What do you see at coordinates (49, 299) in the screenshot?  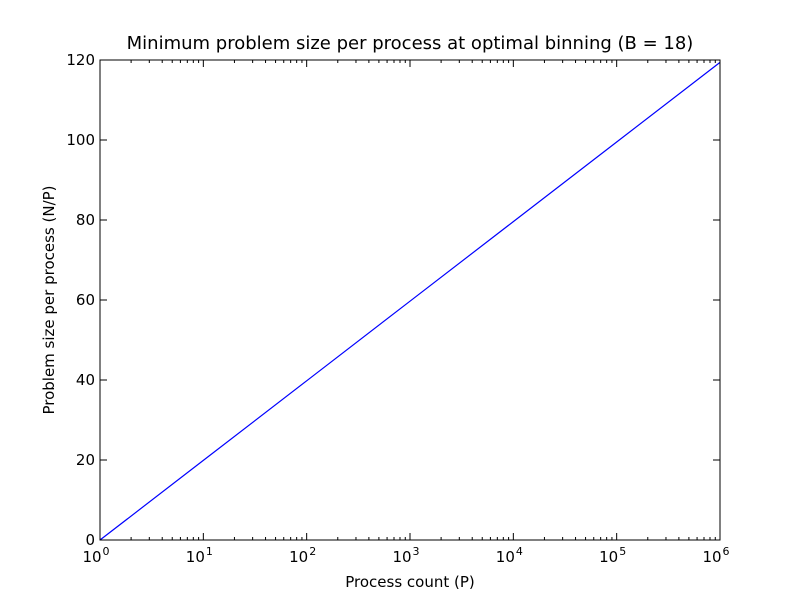 I see `y-axis-label: Problem size per process (N/P)` at bounding box center [49, 299].